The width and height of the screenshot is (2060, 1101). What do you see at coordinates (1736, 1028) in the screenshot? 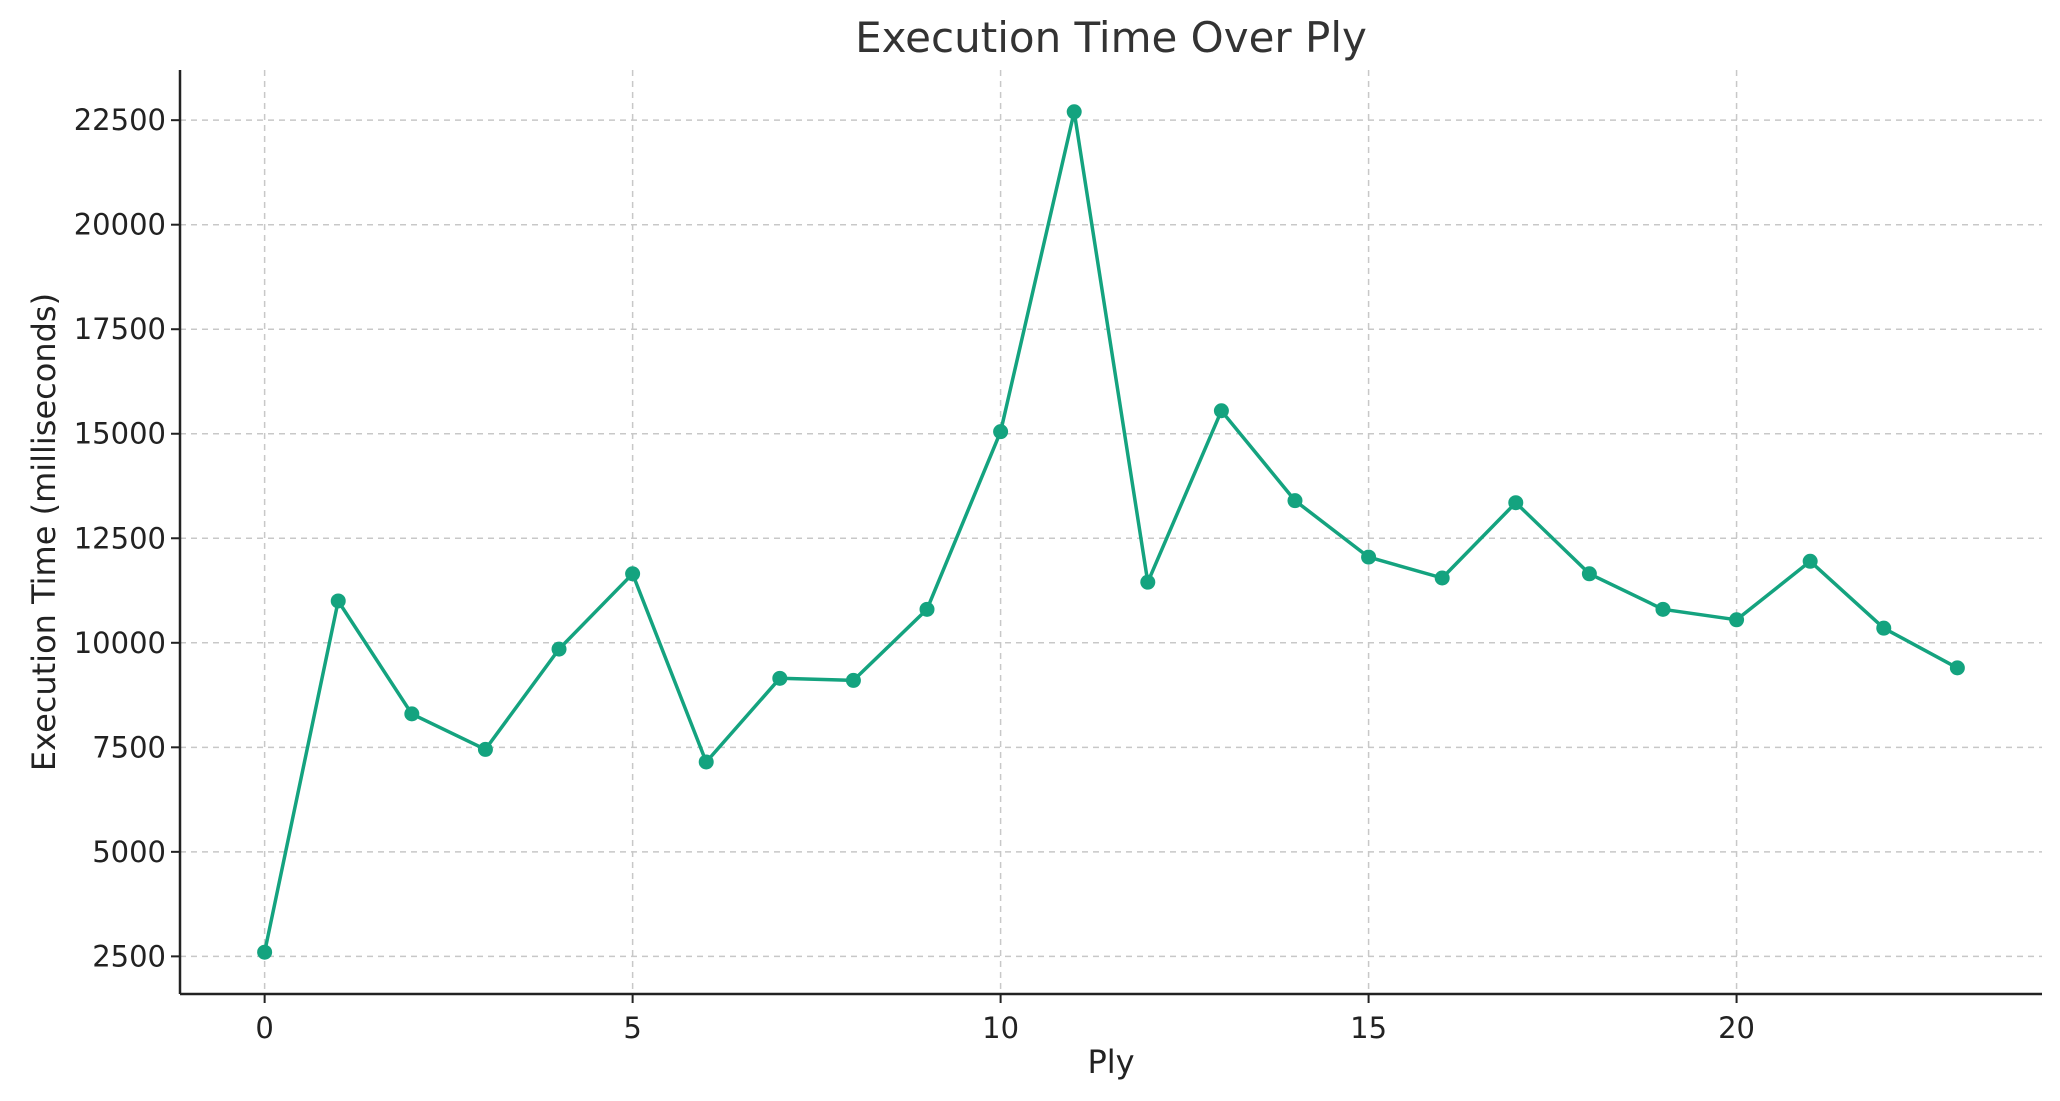
I see `x-tick-label: 20` at bounding box center [1736, 1028].